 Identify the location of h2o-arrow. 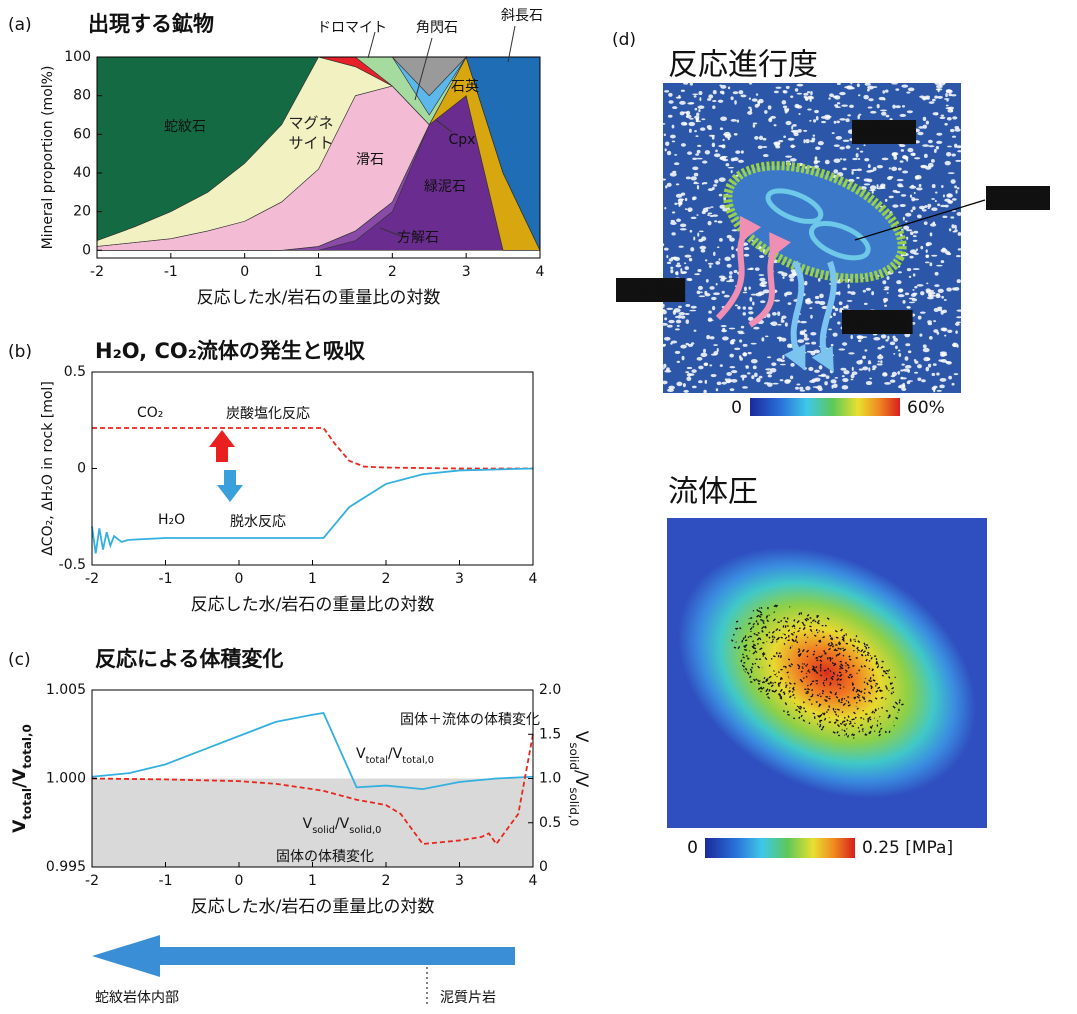
(824, 316).